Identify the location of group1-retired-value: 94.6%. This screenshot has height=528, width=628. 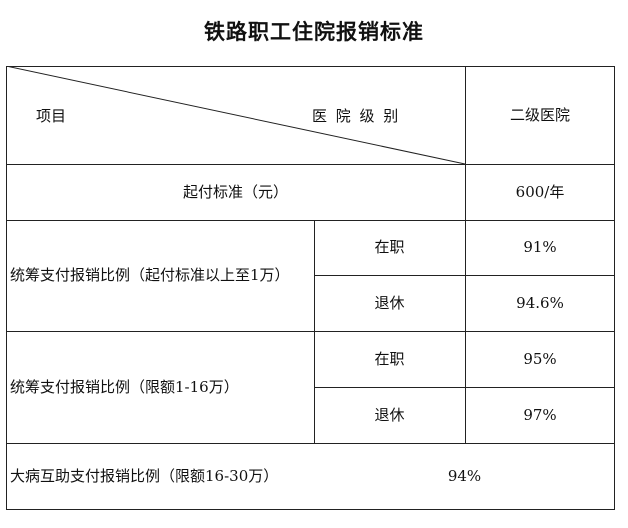
(540, 302).